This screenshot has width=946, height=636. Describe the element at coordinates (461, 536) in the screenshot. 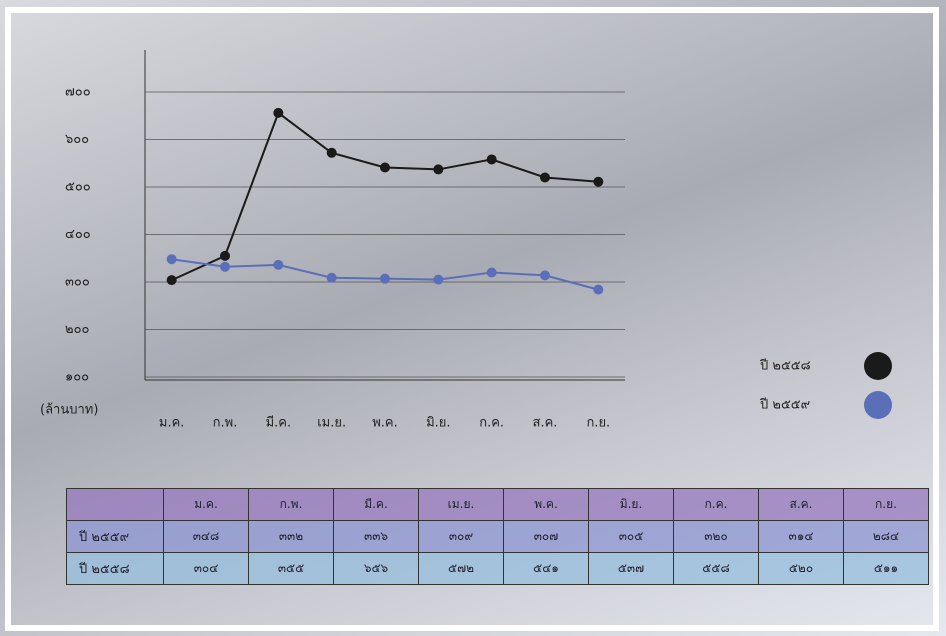

I see `table-cell: ๓๐๙` at that location.